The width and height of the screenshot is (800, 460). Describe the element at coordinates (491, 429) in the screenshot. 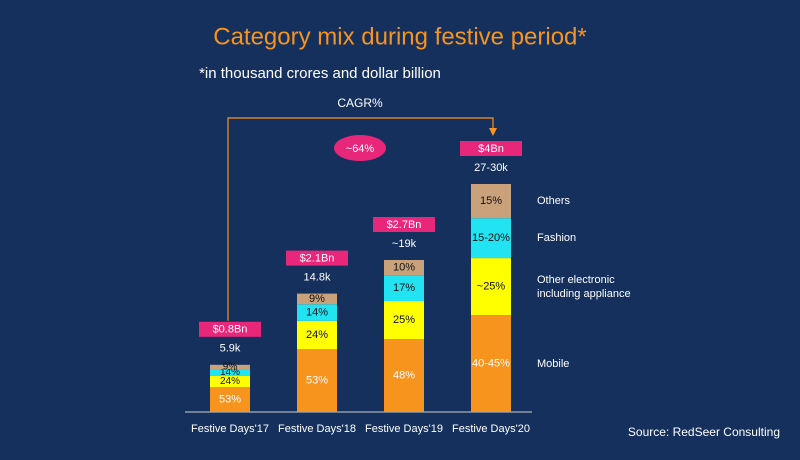

I see `x-tick-label: Festive Days'20` at that location.